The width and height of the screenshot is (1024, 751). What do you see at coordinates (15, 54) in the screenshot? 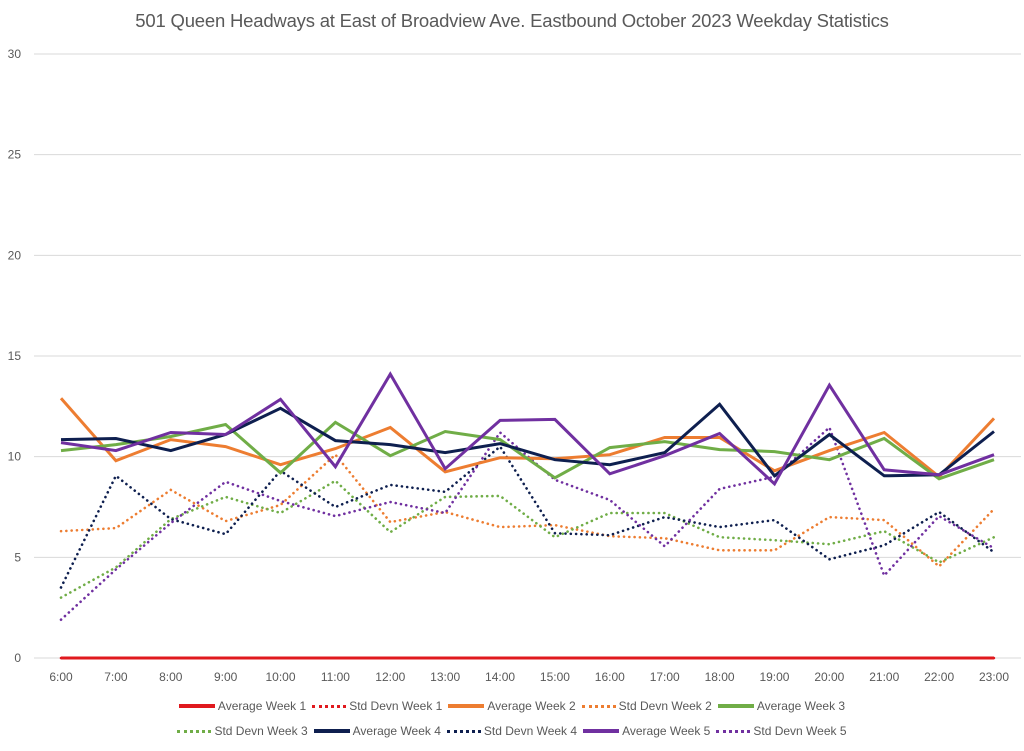
I see `y-tick-label: 30` at bounding box center [15, 54].